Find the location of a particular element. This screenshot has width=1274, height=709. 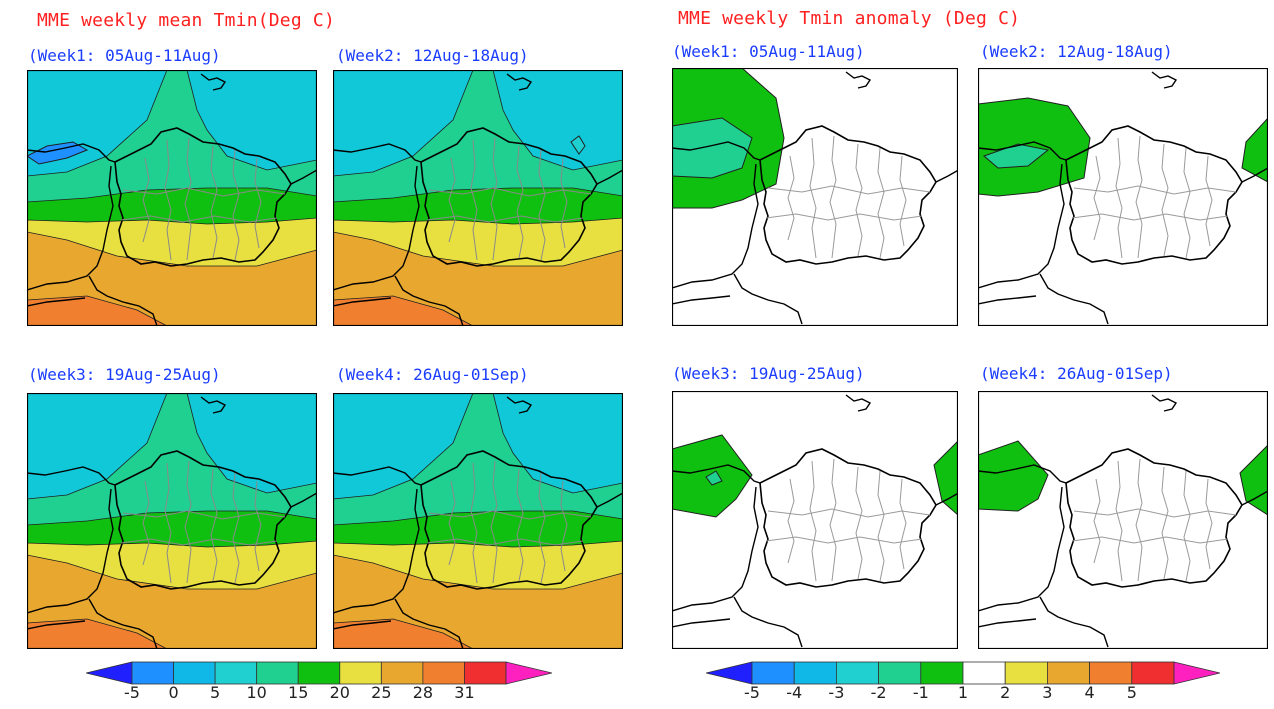

week-label-left-1: (Week1: 05Aug-11Aug) is located at coordinates (124, 55).